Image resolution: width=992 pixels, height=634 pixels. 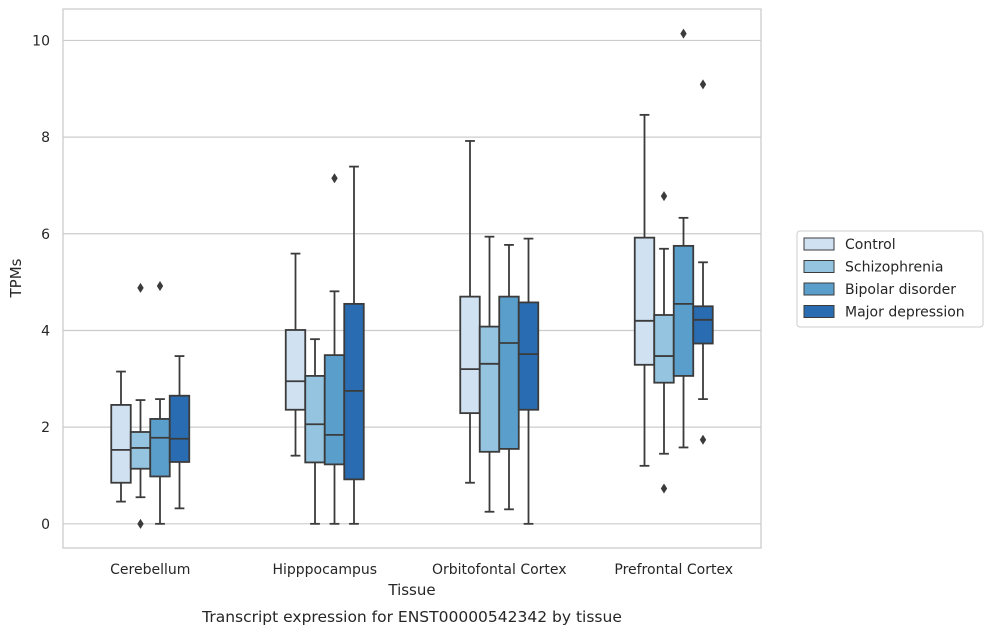 I want to click on y-tick-label: 10, so click(x=41, y=41).